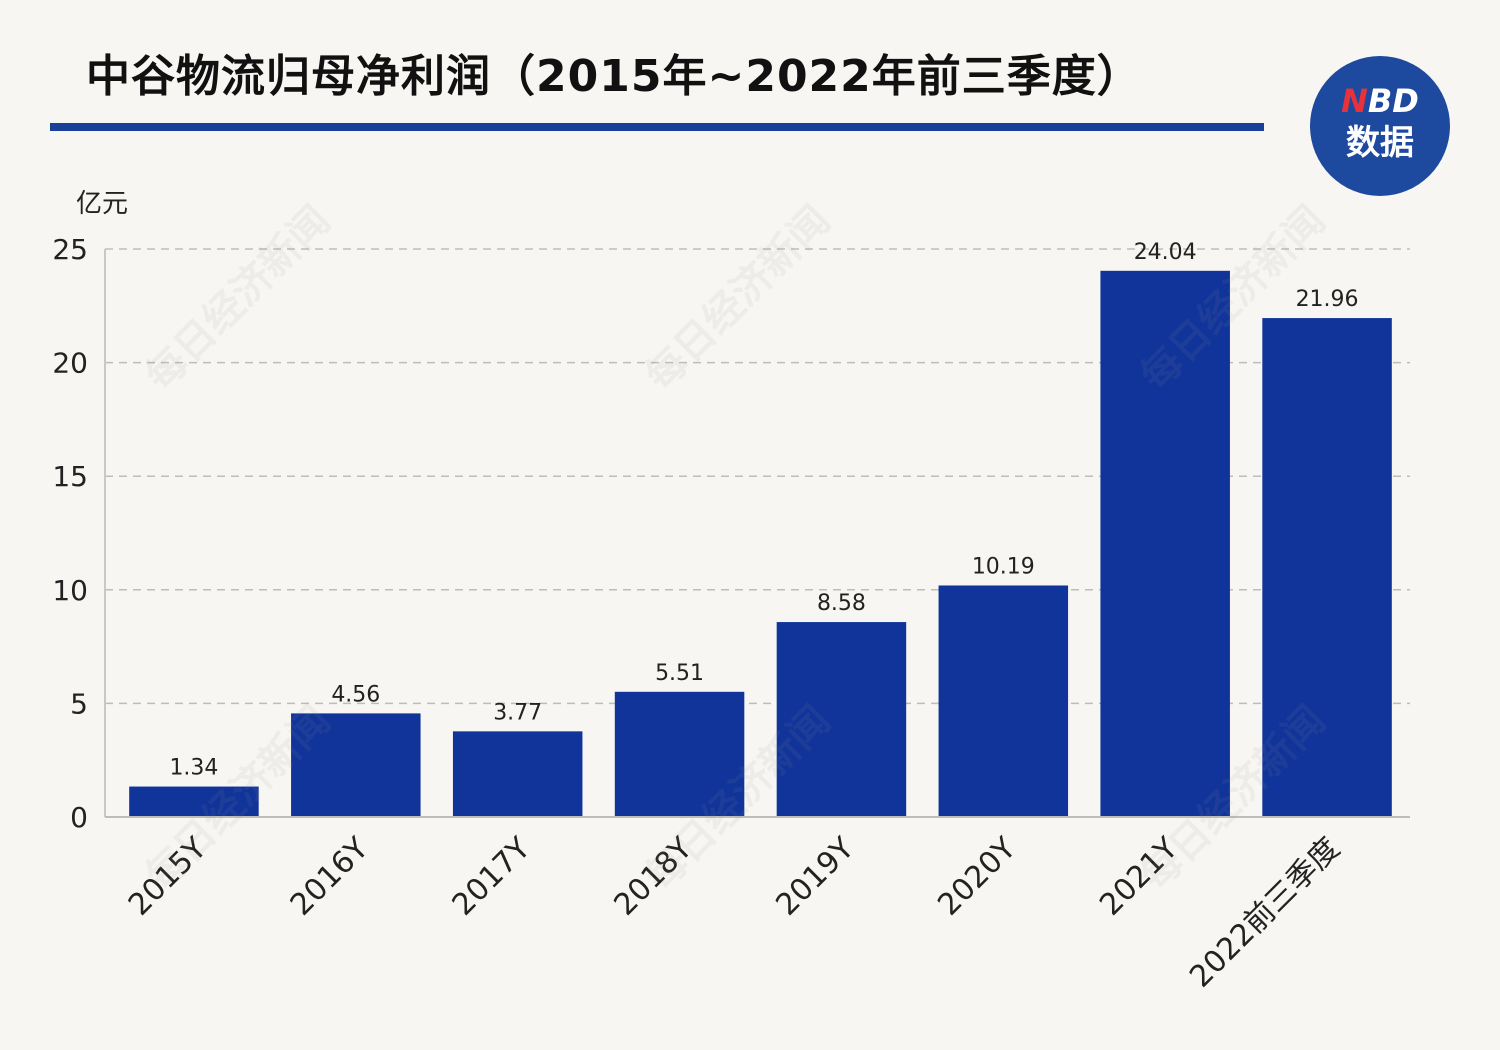  What do you see at coordinates (614, 76) in the screenshot?
I see `chart-title: 中谷物流归母净利润（2015年~2022年前三季度）` at bounding box center [614, 76].